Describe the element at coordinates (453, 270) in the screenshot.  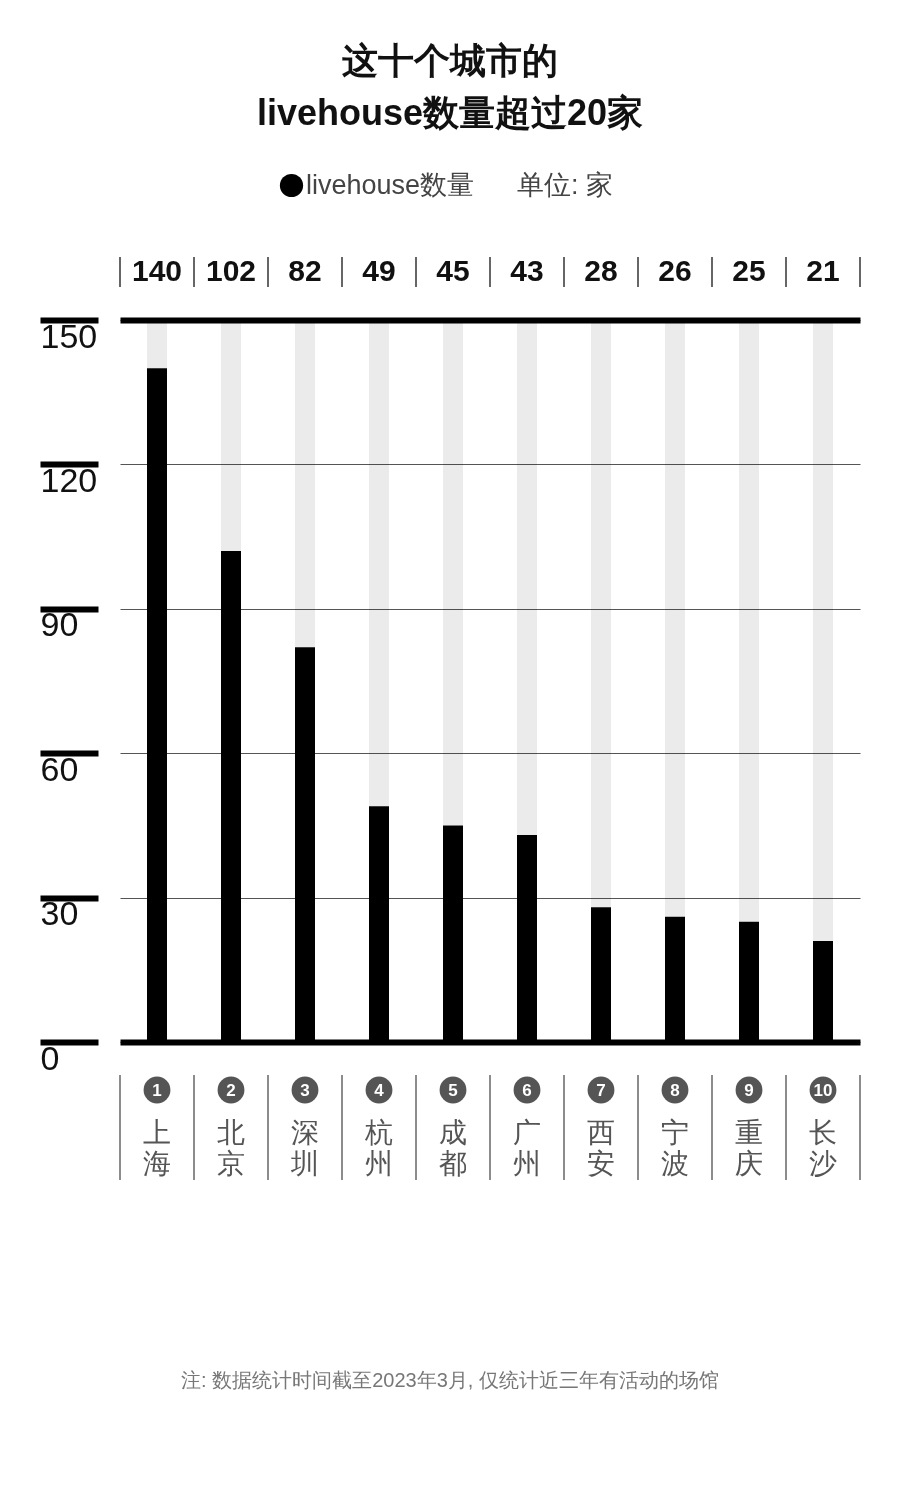
I see `data-label: 45` at that location.